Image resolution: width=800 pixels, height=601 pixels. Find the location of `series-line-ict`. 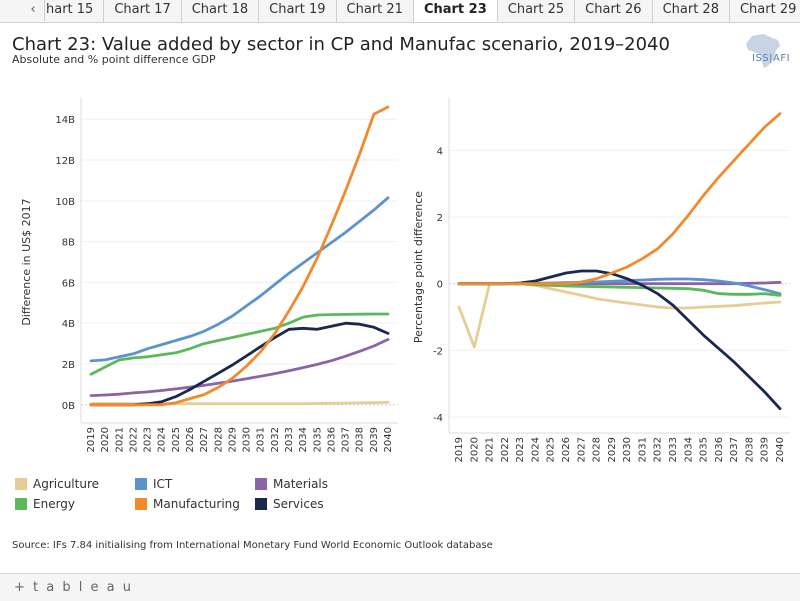

series-line-ict is located at coordinates (239, 279).